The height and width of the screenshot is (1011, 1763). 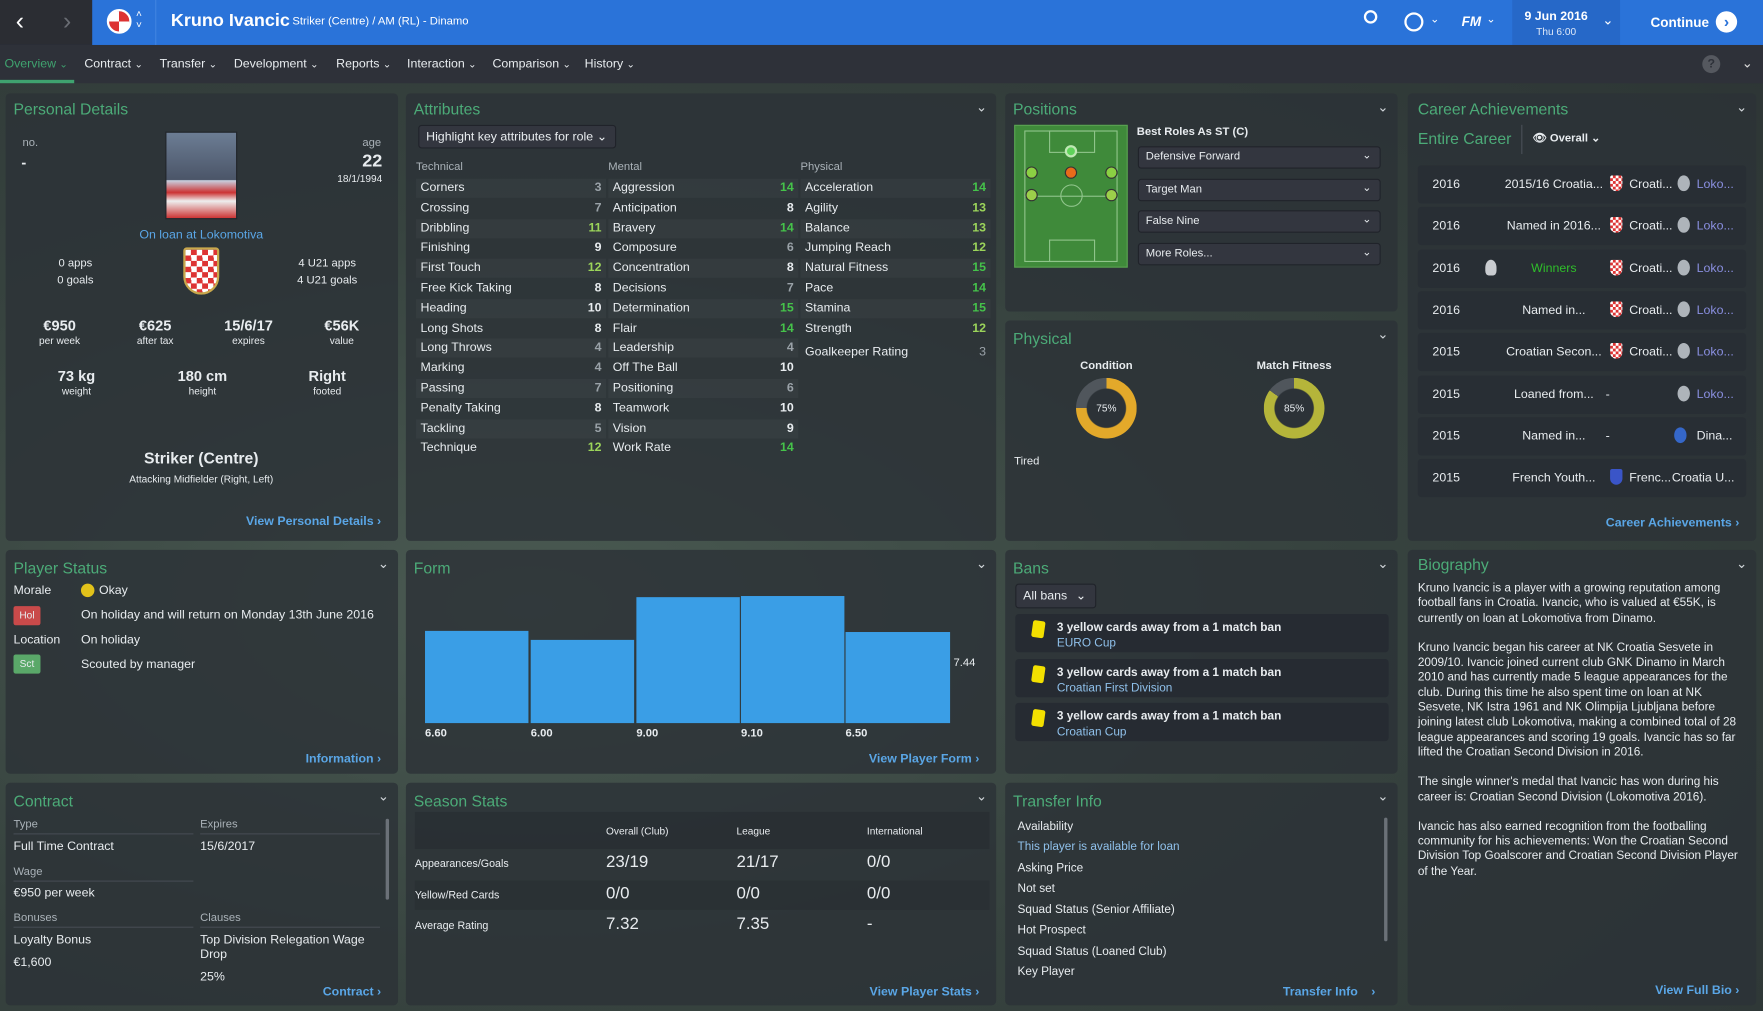 What do you see at coordinates (139, 19) in the screenshot?
I see `player-switch-icon: ˄ ˅` at bounding box center [139, 19].